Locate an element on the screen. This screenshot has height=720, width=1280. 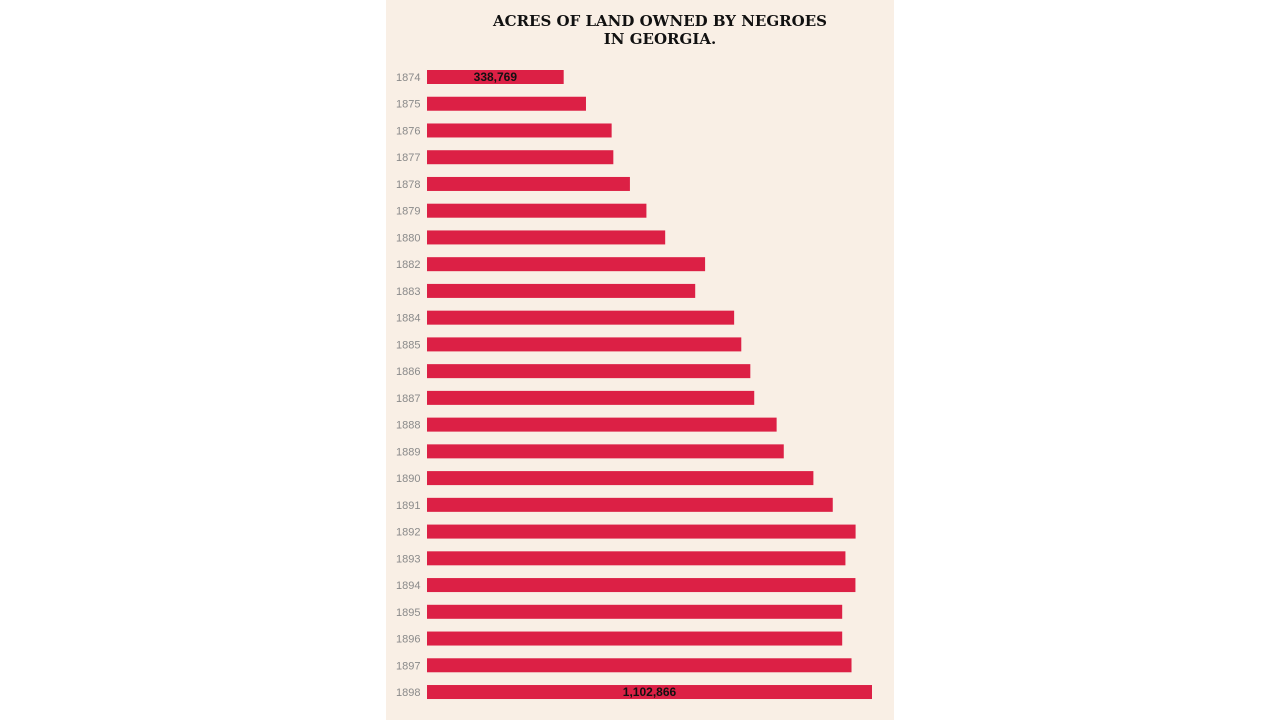
year-label-1892: 1892 is located at coordinates (408, 533).